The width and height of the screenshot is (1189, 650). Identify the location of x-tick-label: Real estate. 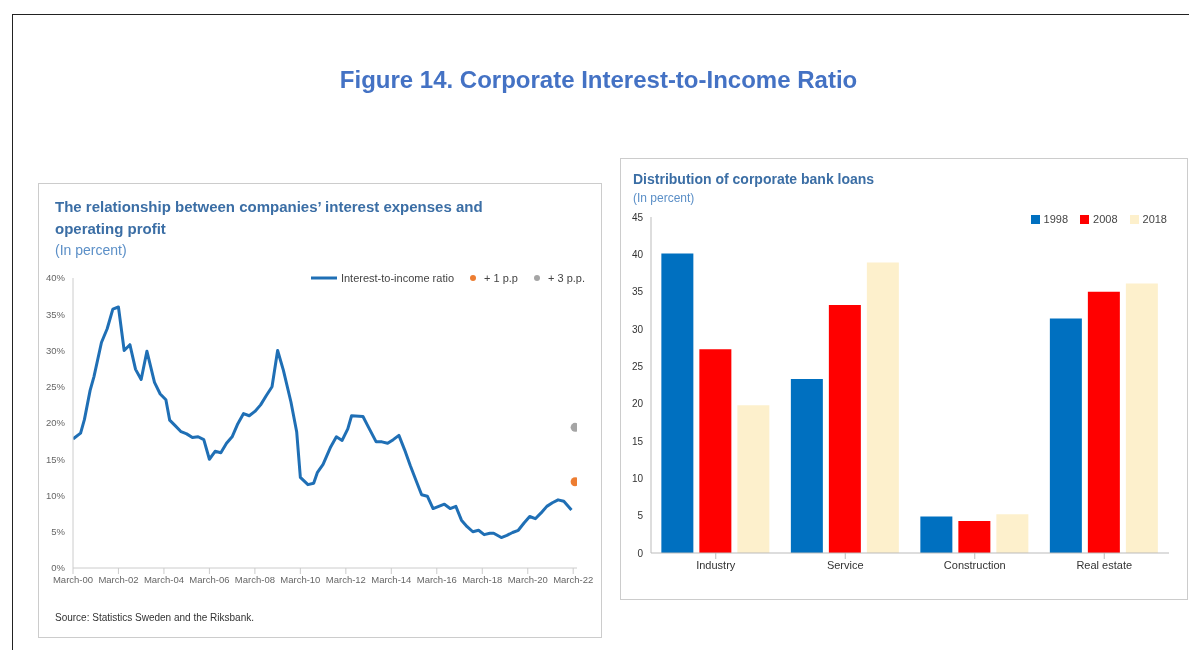
(1104, 564).